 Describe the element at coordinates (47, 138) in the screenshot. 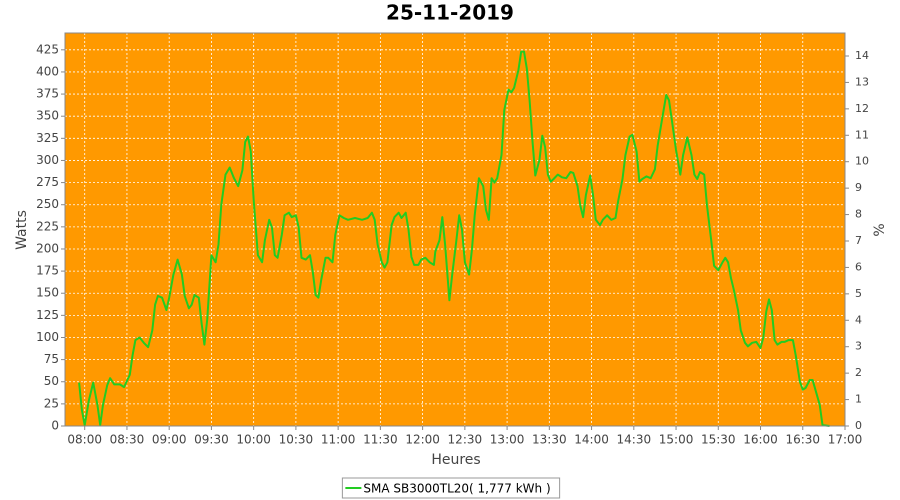

I see `y-tick-label: 325` at that location.